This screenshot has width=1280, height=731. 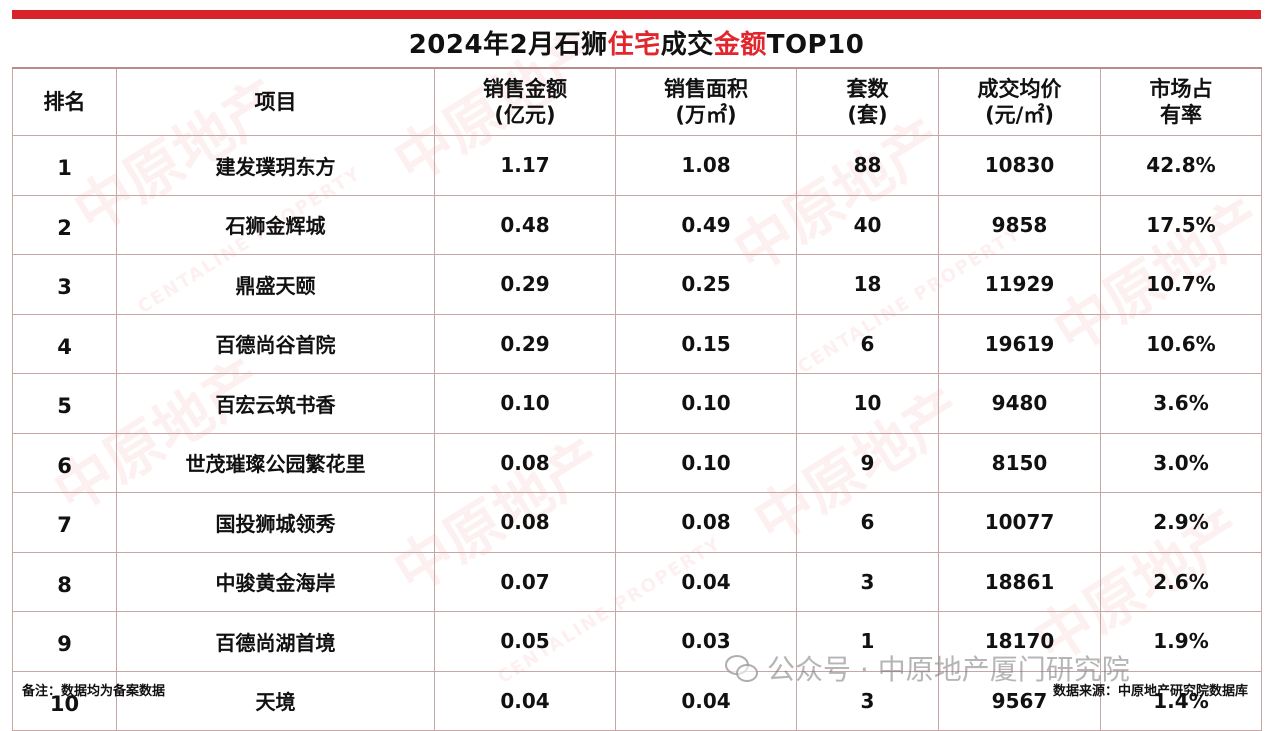 I want to click on cell-project: 百宏云筑书香, so click(x=275, y=403).